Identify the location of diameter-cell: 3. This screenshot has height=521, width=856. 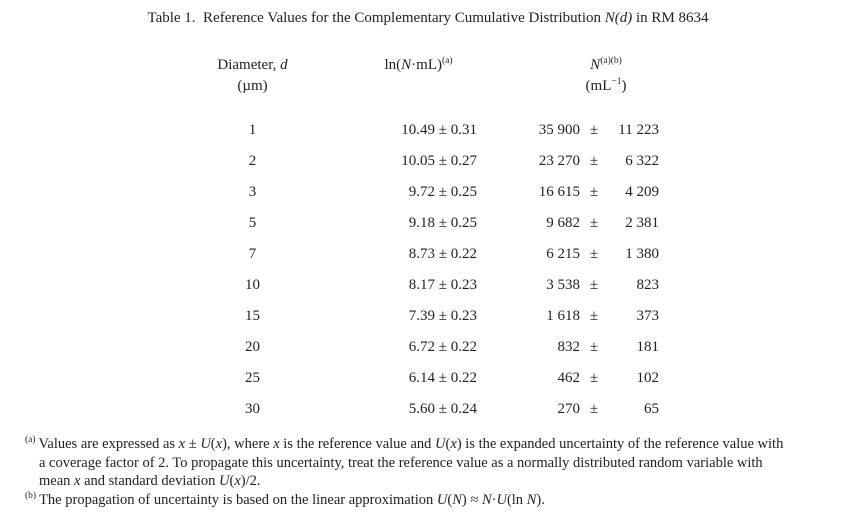
(252, 192).